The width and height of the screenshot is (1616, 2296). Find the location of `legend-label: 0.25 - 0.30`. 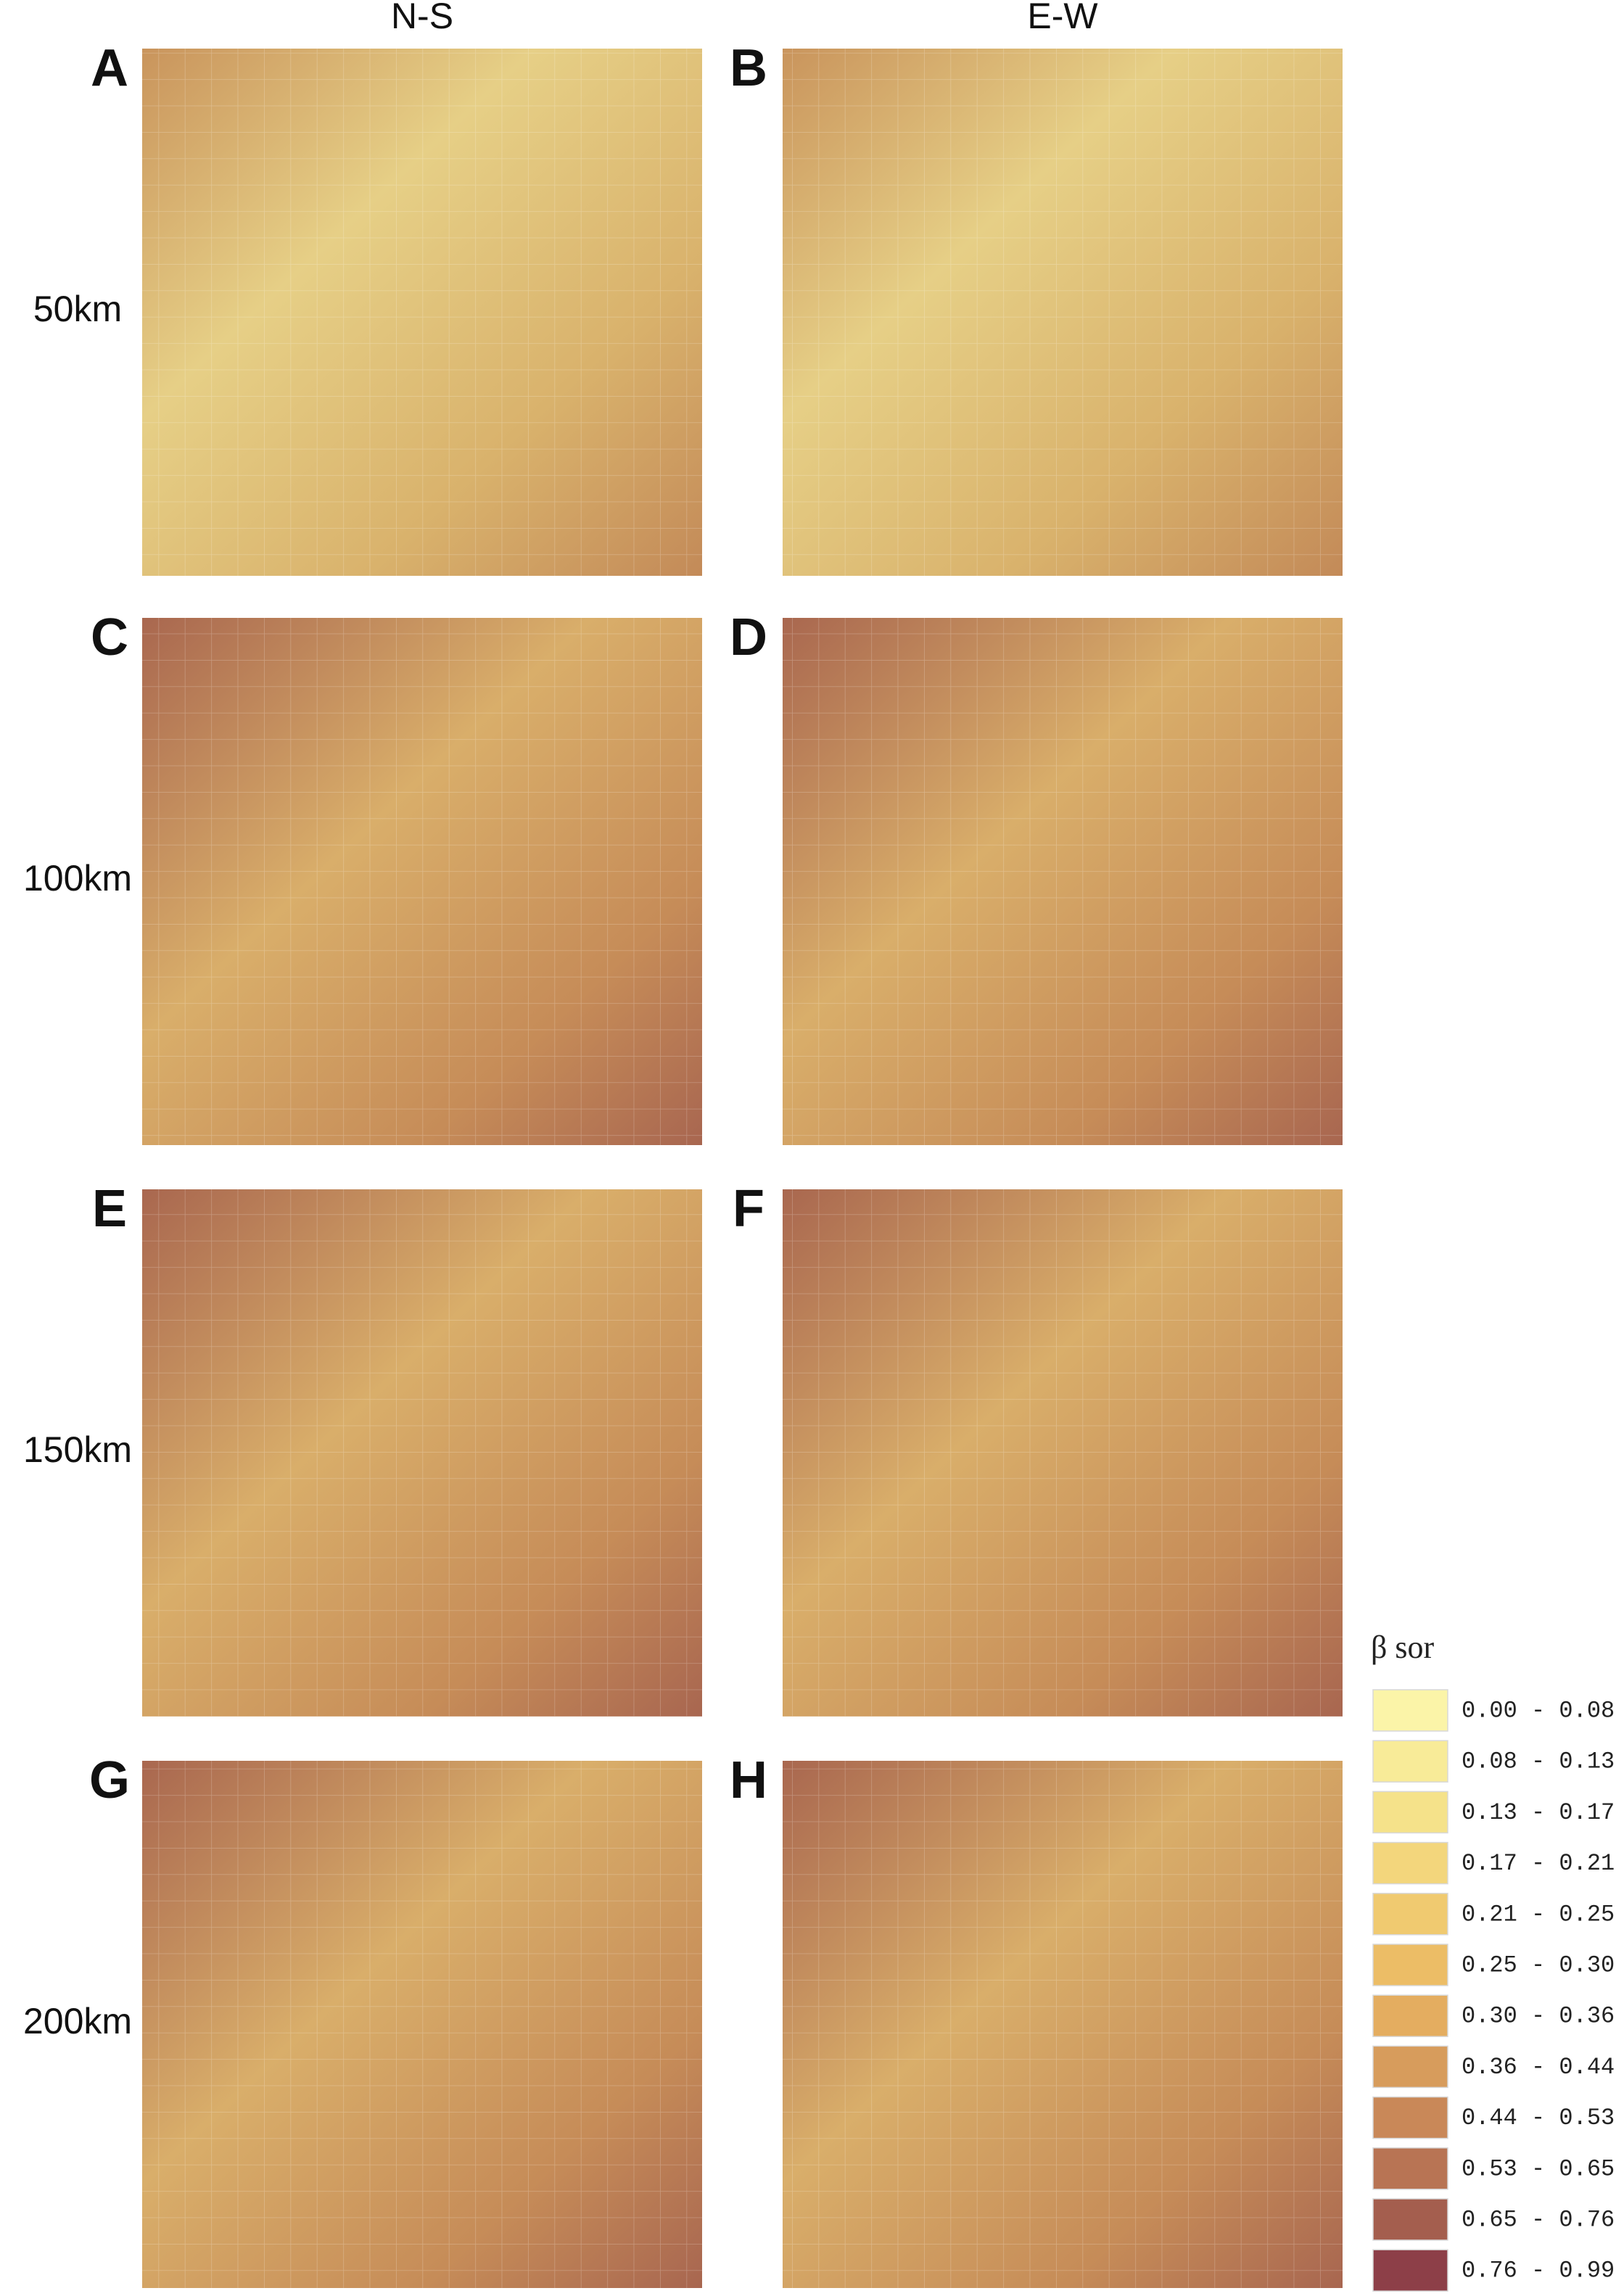

legend-label: 0.25 - 0.30 is located at coordinates (1538, 1965).